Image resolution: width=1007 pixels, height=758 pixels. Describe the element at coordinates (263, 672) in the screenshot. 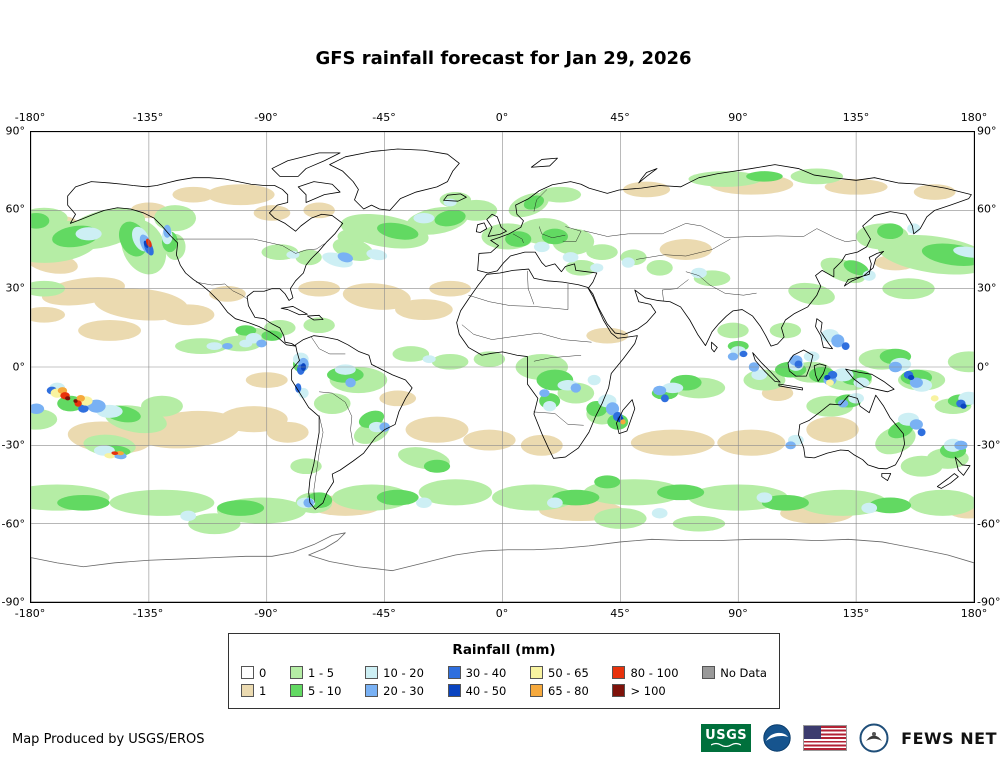

I see `legend-label: 0` at that location.